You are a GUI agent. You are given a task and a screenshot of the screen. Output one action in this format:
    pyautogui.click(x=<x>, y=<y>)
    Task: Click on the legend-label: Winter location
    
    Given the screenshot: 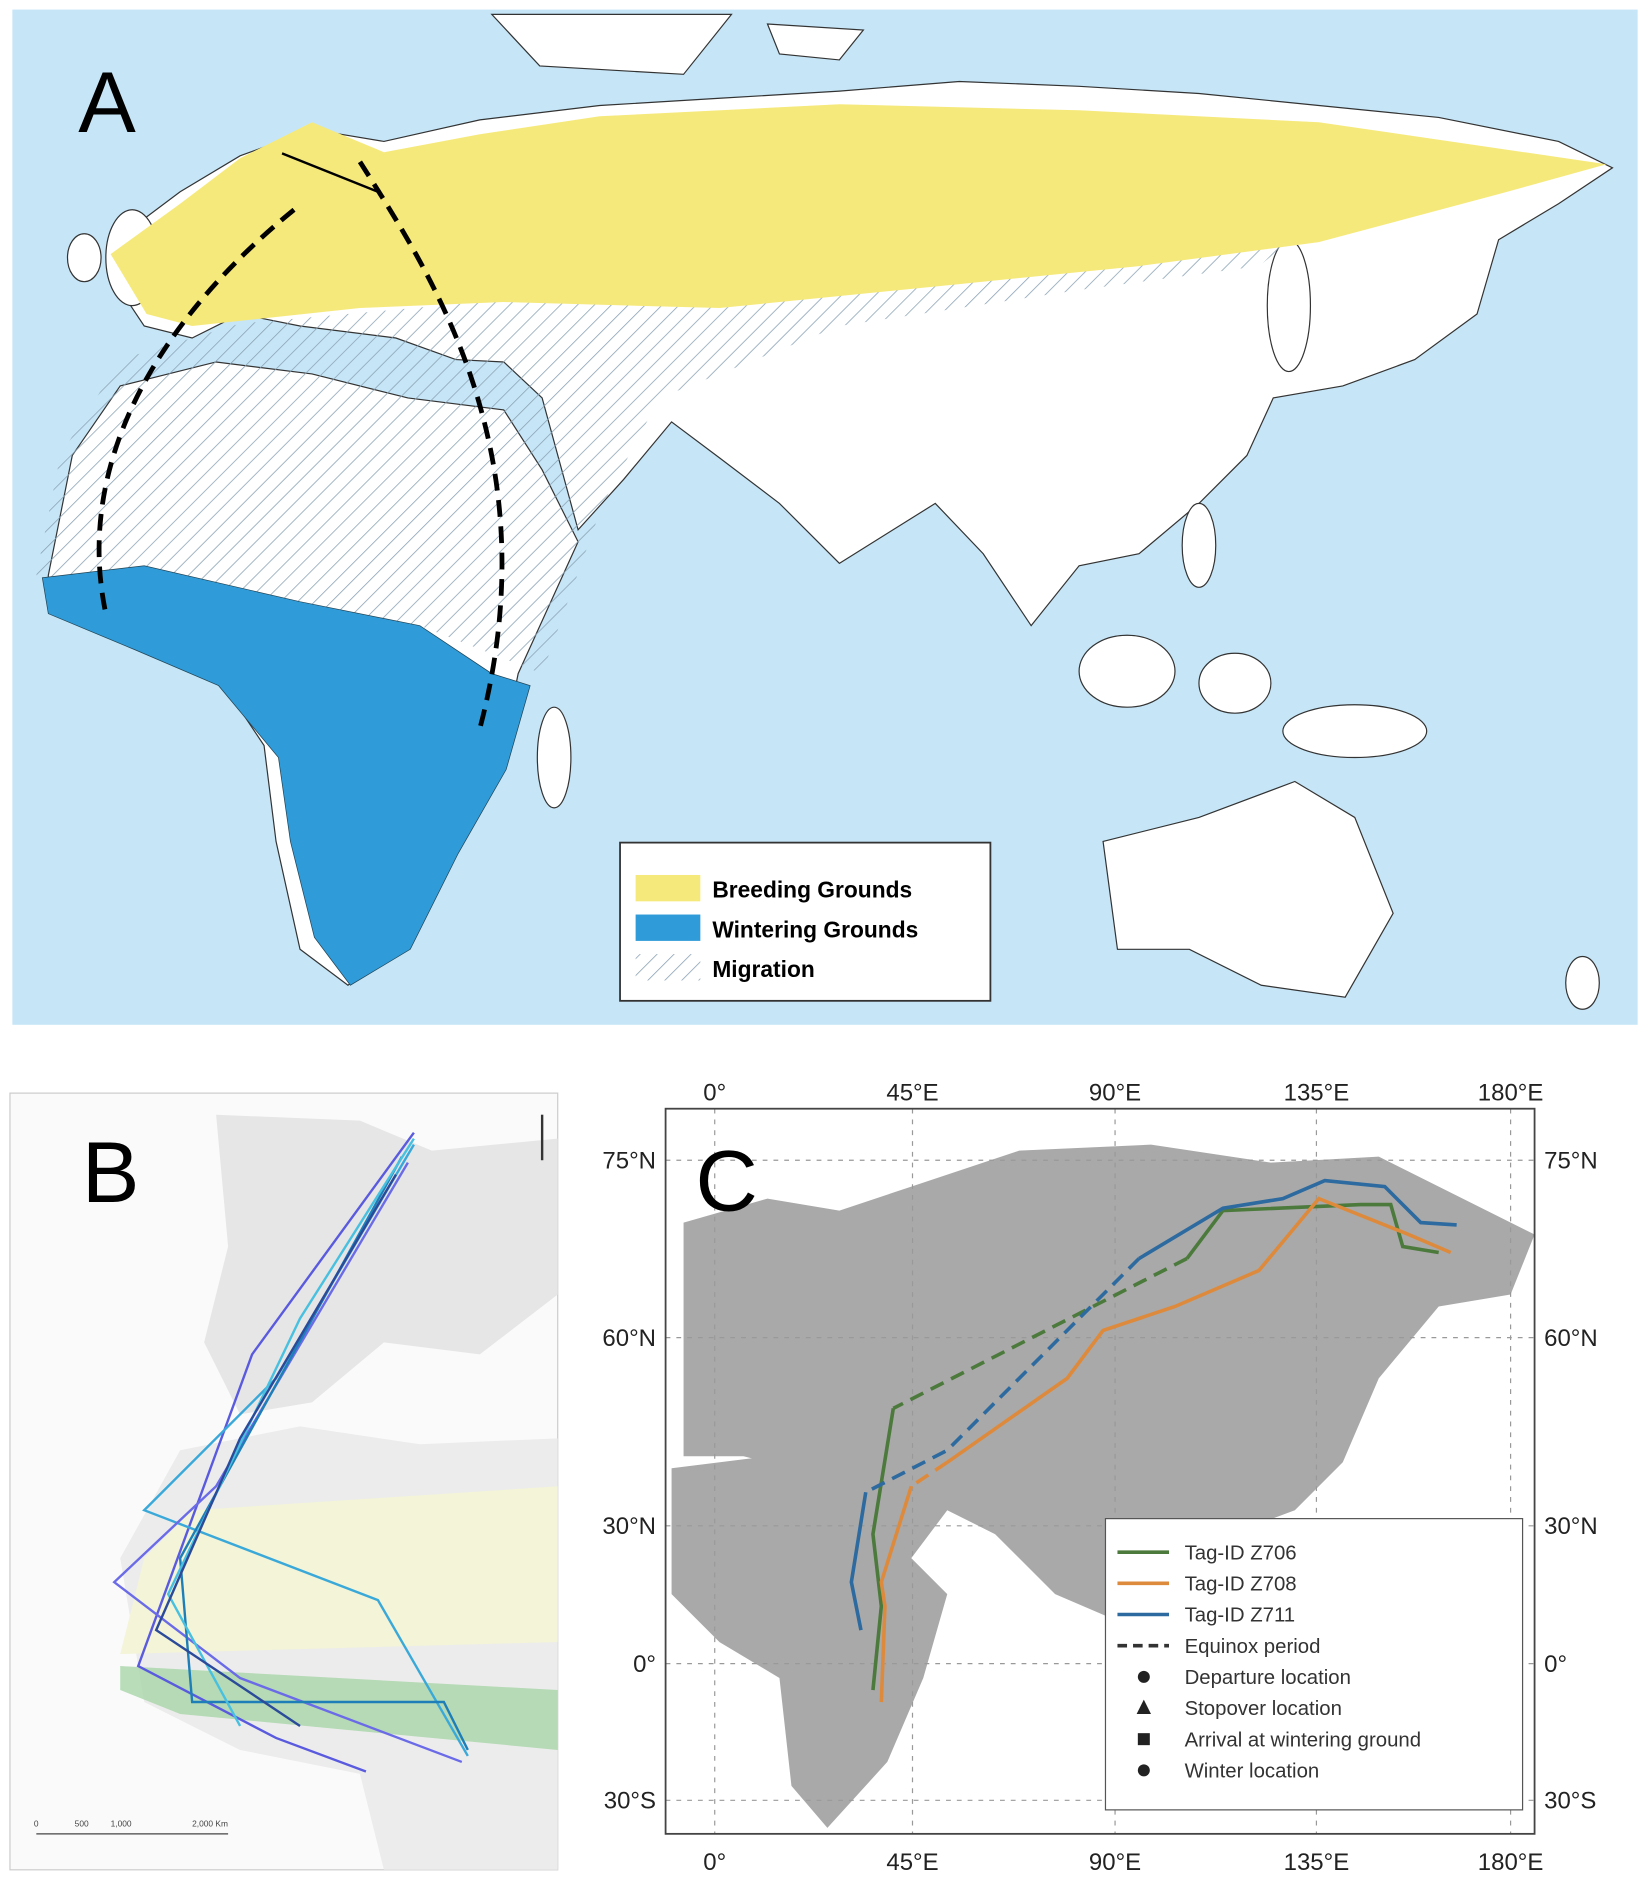 What is the action you would take?
    pyautogui.click(x=1252, y=1772)
    